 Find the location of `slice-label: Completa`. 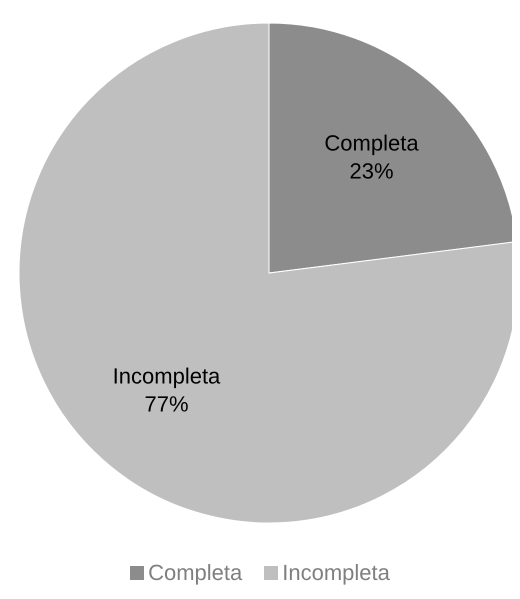

slice-label: Completa is located at coordinates (372, 143).